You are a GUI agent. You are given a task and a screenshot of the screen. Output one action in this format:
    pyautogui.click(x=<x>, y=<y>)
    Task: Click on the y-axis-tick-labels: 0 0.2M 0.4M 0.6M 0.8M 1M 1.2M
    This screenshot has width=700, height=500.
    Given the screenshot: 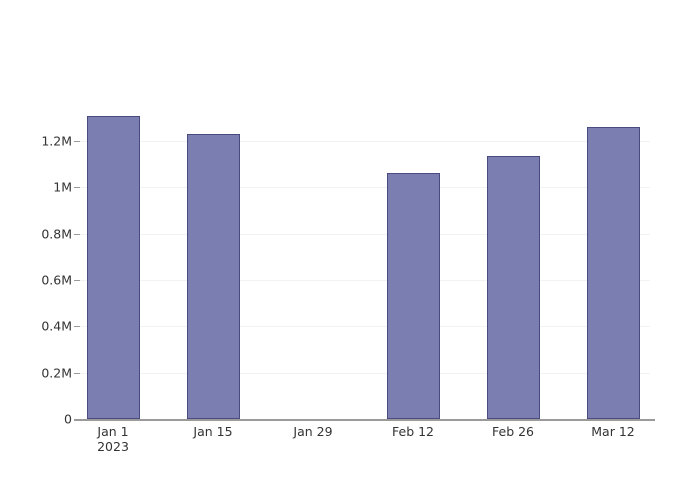 What is the action you would take?
    pyautogui.click(x=40, y=250)
    